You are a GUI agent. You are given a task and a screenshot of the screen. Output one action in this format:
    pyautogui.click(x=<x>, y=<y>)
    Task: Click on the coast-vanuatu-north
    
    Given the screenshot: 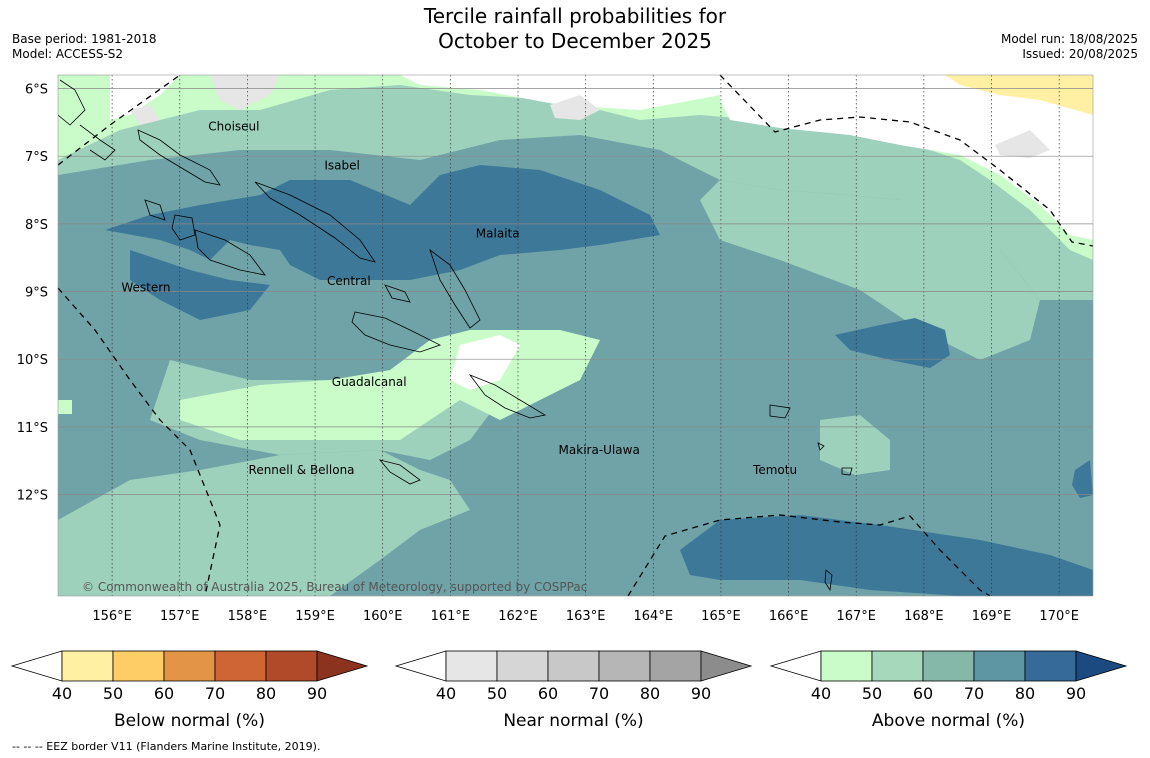 What is the action you would take?
    pyautogui.click(x=828, y=580)
    